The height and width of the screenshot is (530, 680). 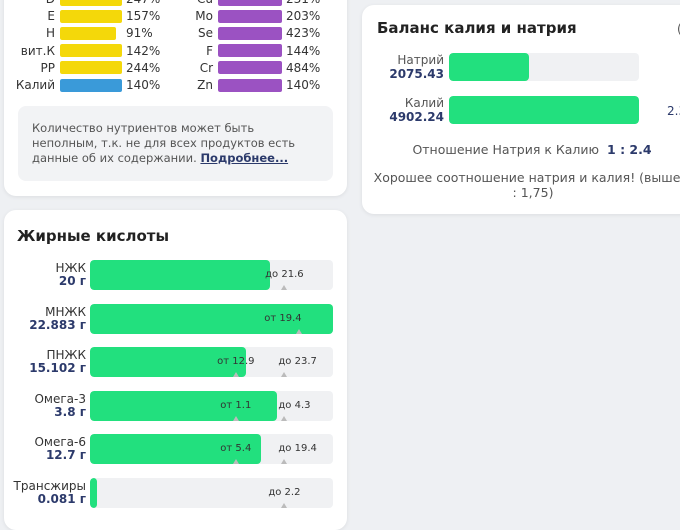 I want to click on mineral-name: Натрий, so click(x=420, y=60).